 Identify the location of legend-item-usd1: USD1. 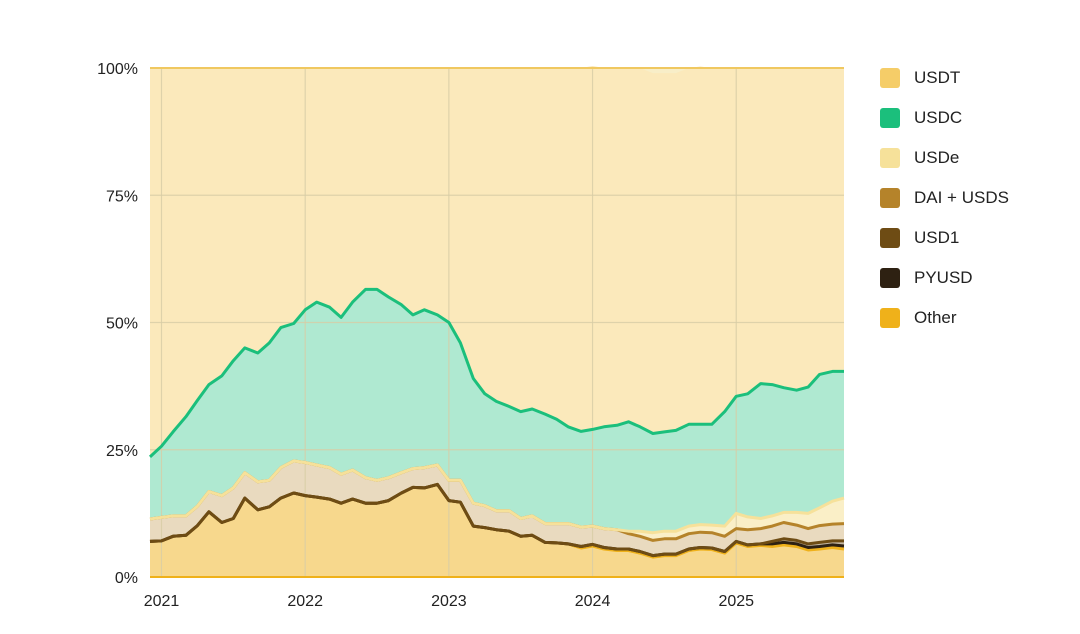
(944, 238).